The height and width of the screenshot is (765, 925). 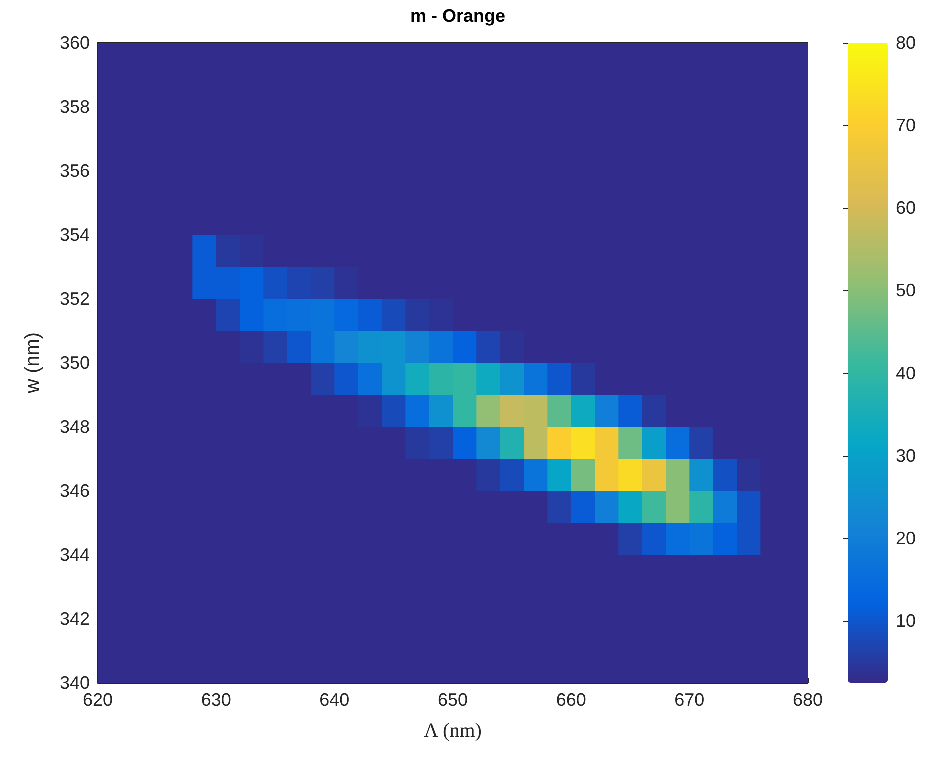 I want to click on y-tick-label: 346, so click(x=75, y=491).